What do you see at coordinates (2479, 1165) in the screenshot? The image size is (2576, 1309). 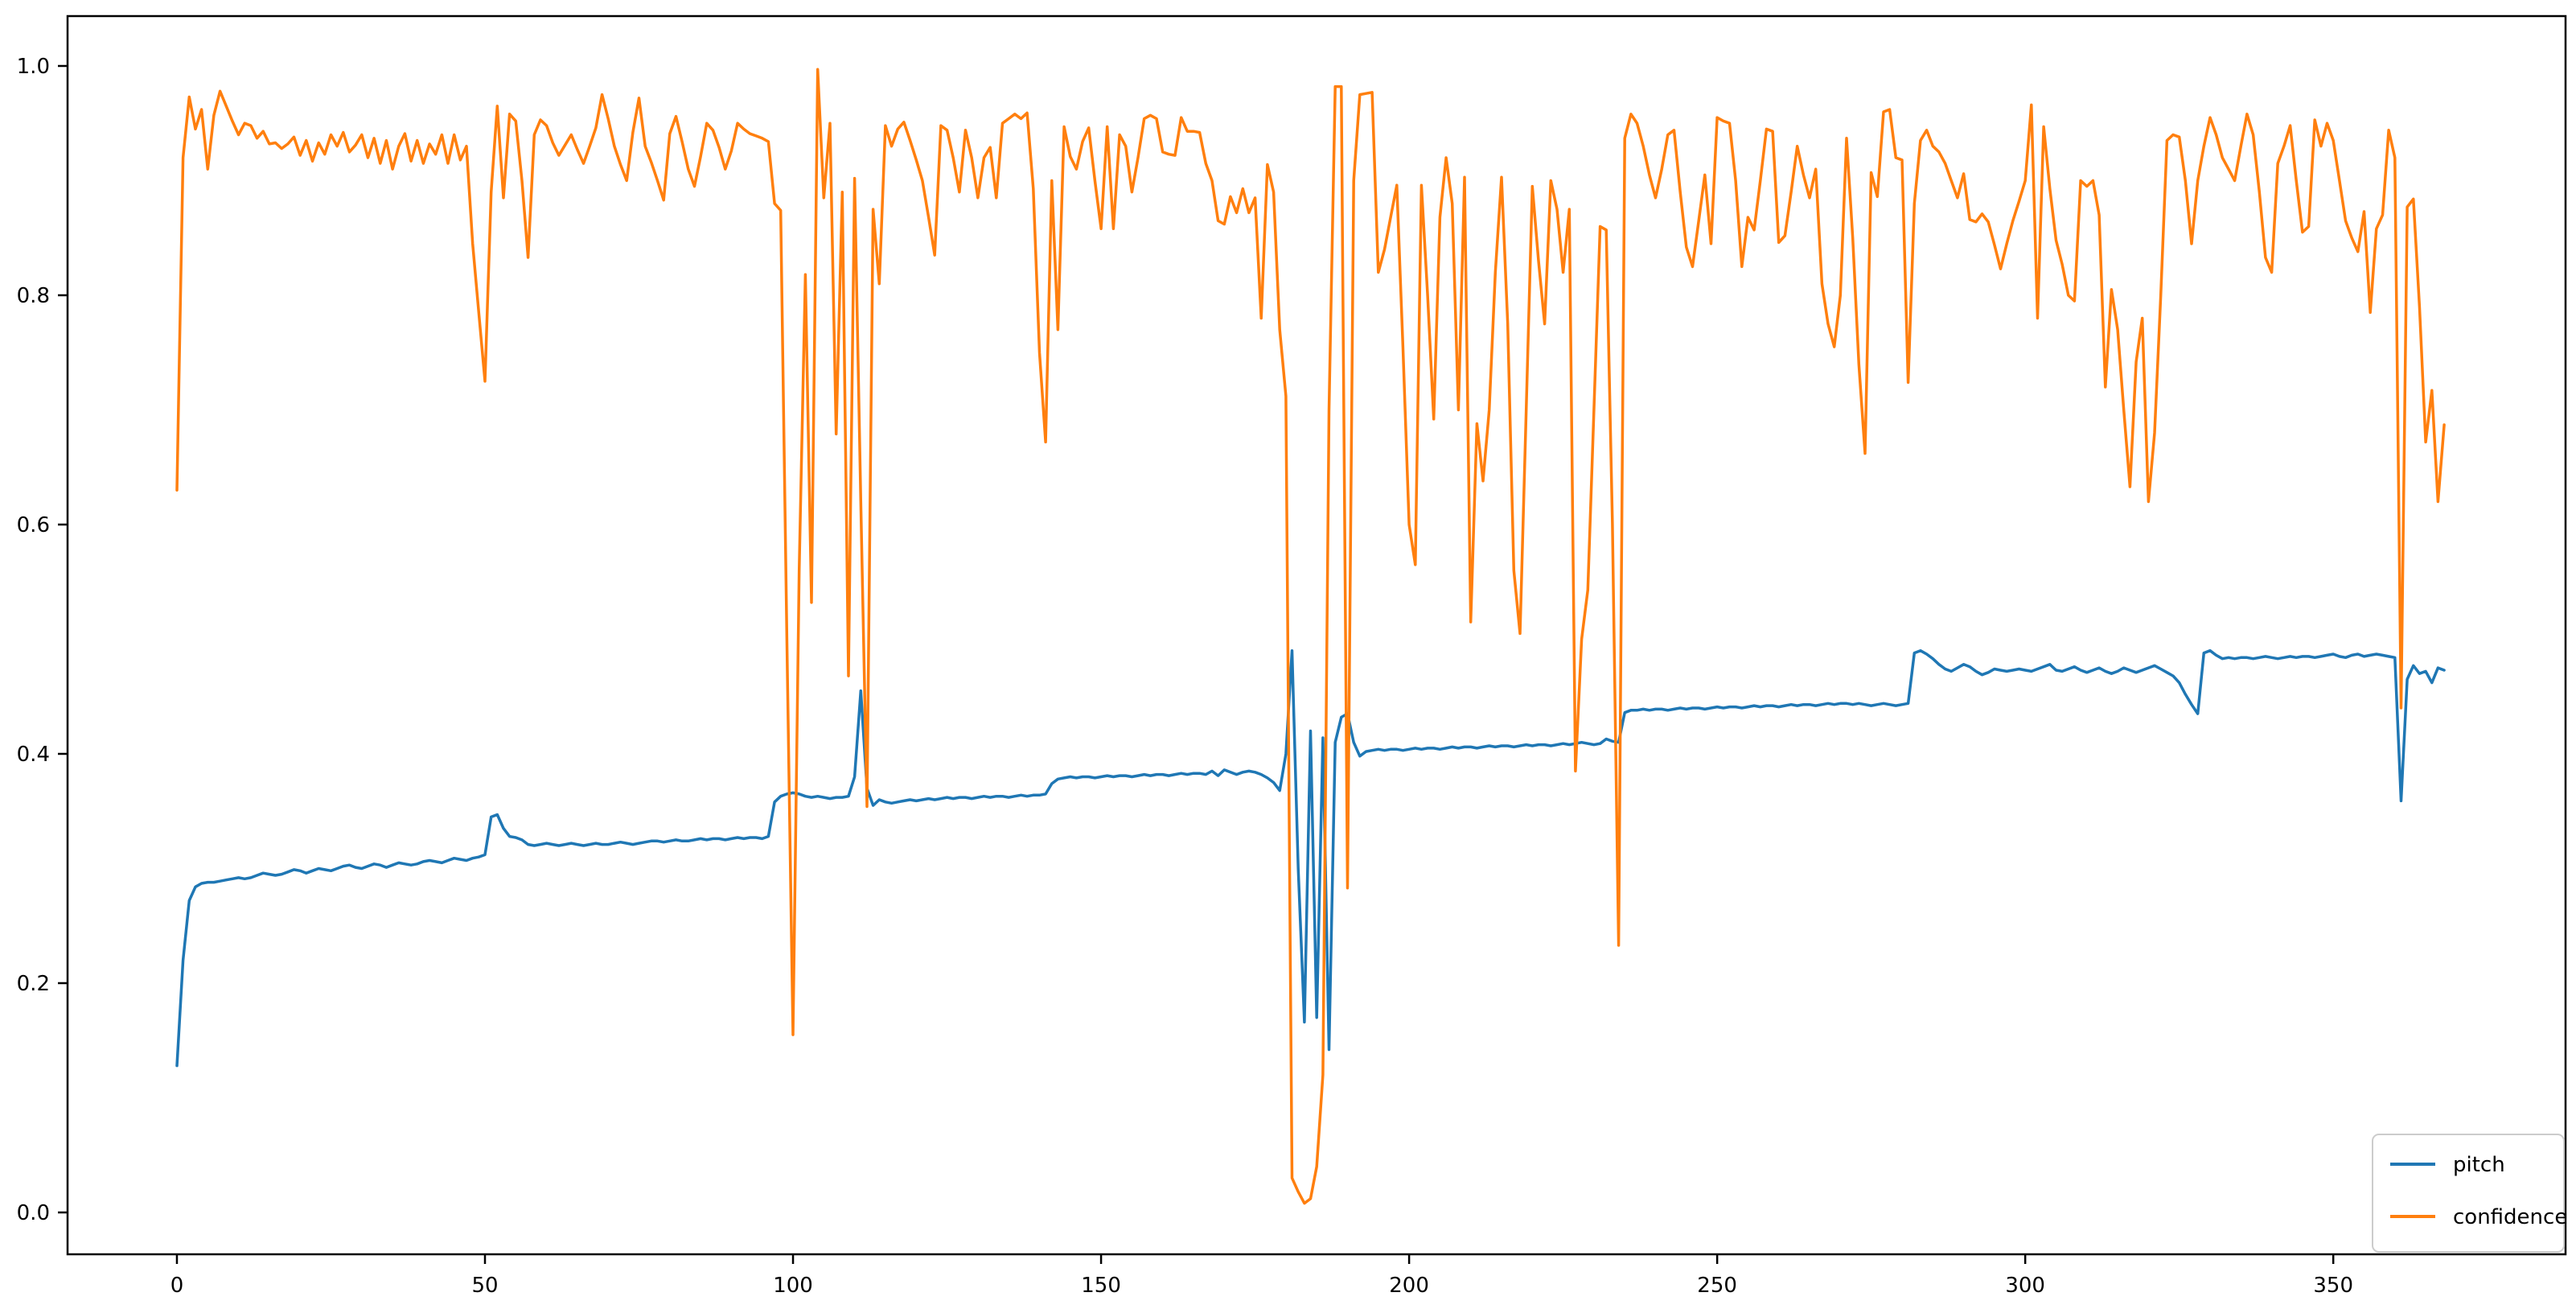 I see `pitch-legend-label: pitch` at bounding box center [2479, 1165].